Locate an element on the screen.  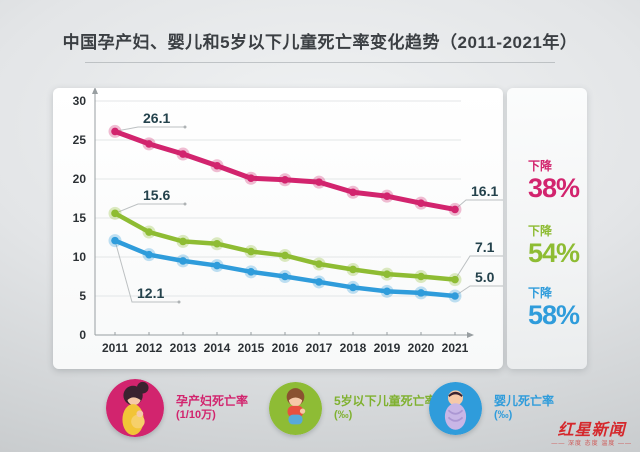
svg-text: 26.1 is located at coordinates (156, 118).